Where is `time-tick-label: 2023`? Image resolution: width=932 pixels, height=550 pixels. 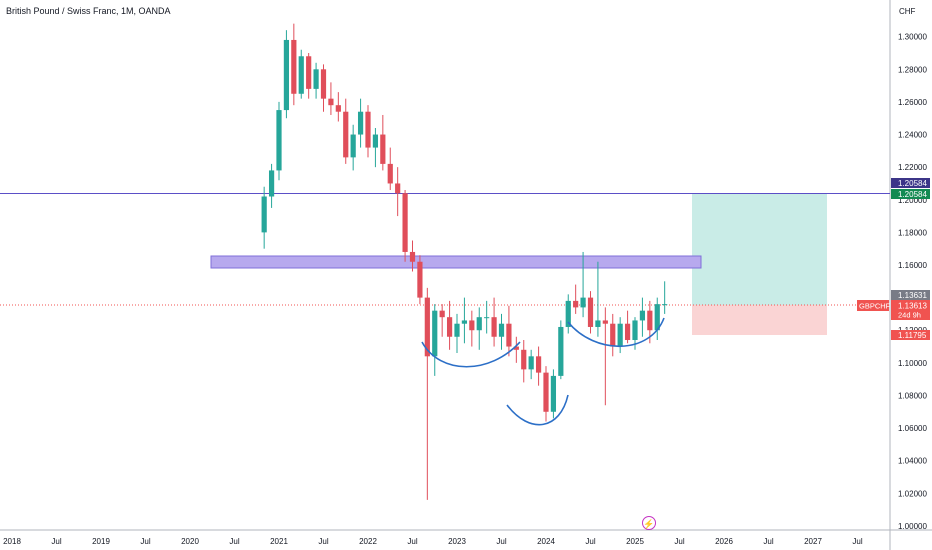 time-tick-label: 2023 is located at coordinates (457, 541).